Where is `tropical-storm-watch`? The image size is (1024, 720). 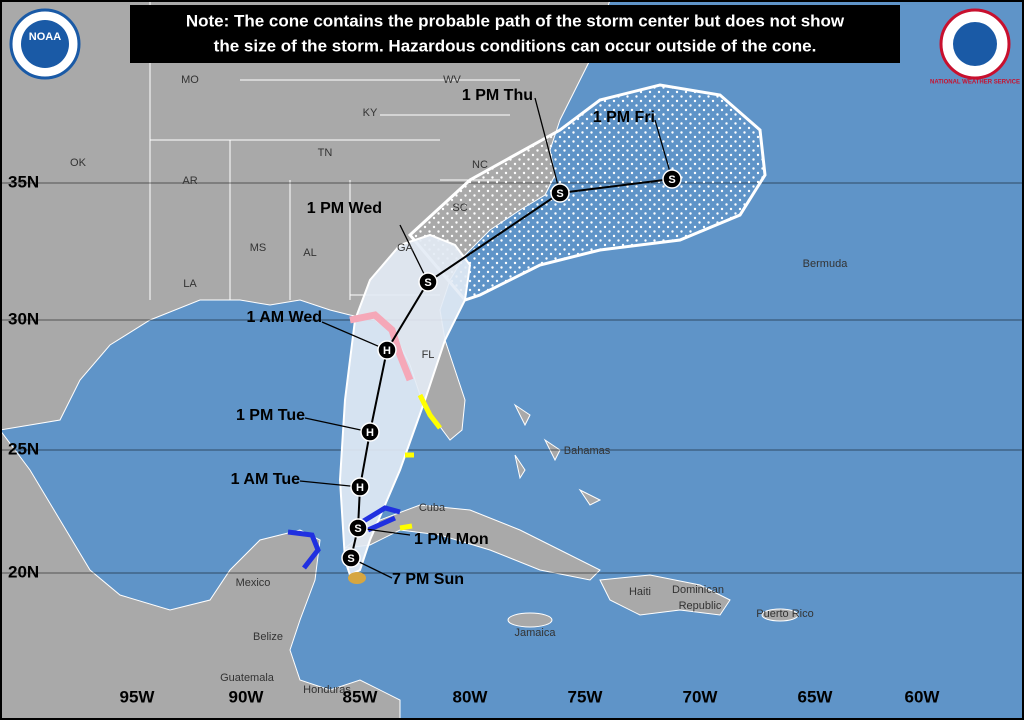 tropical-storm-watch is located at coordinates (344, 537).